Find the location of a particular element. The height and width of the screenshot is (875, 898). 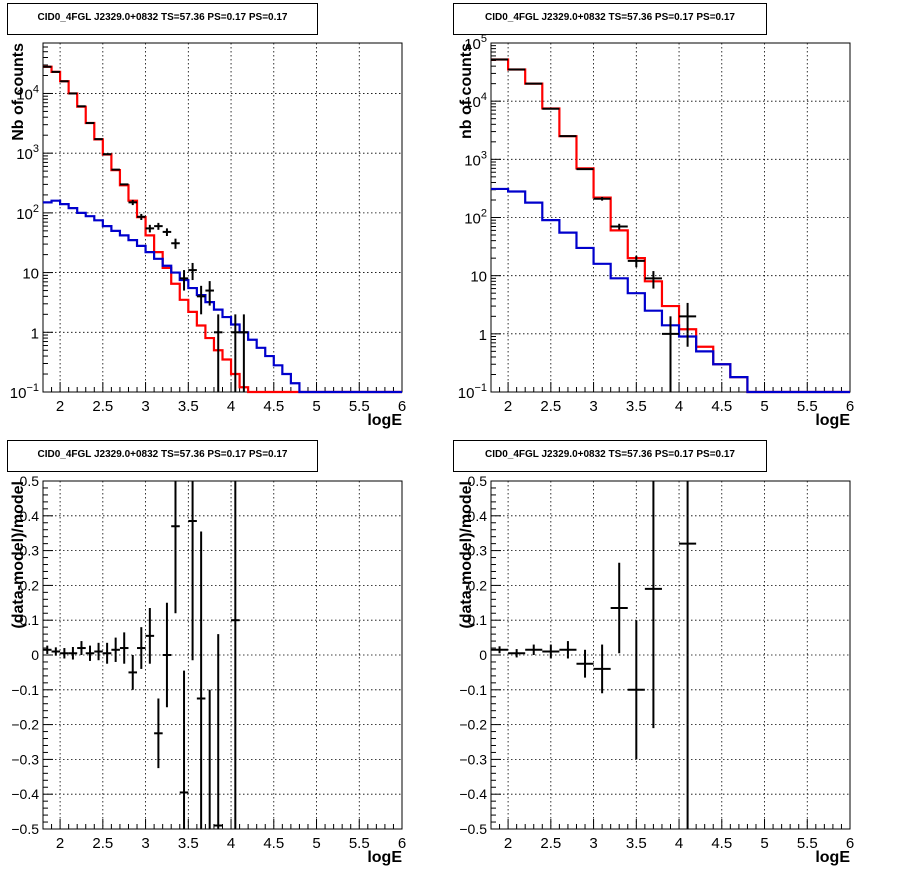

y-axis-label: nb of counts is located at coordinates (466, 91).